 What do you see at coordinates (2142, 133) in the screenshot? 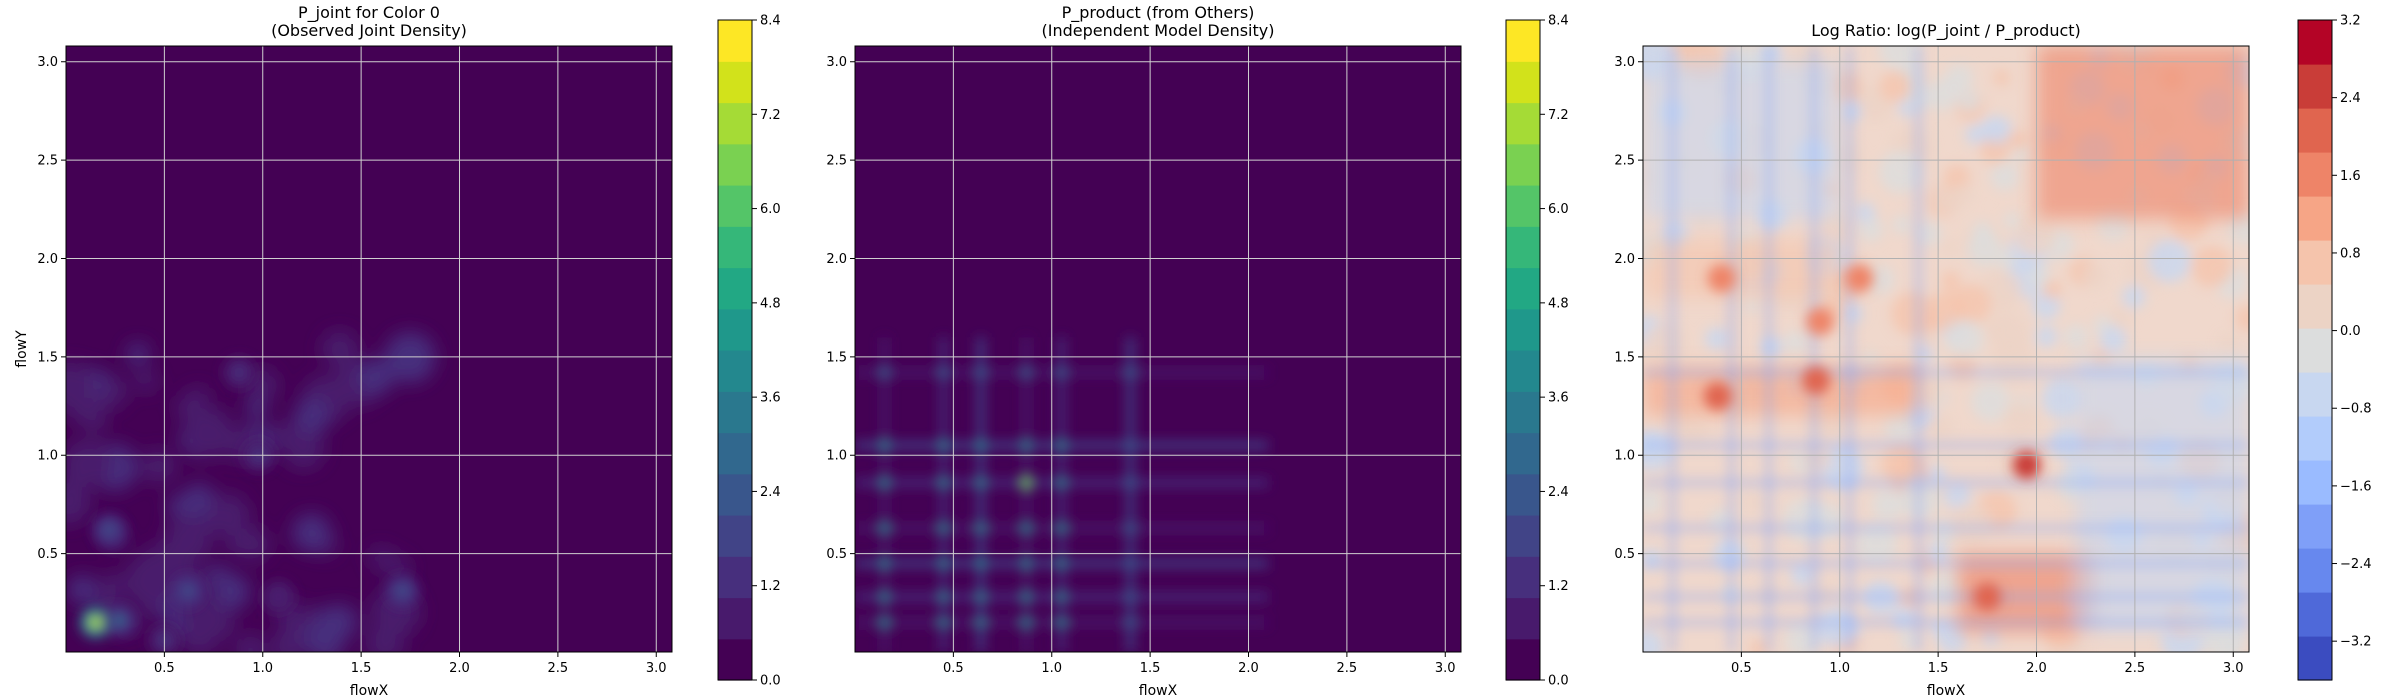
I see `ratio-region` at bounding box center [2142, 133].